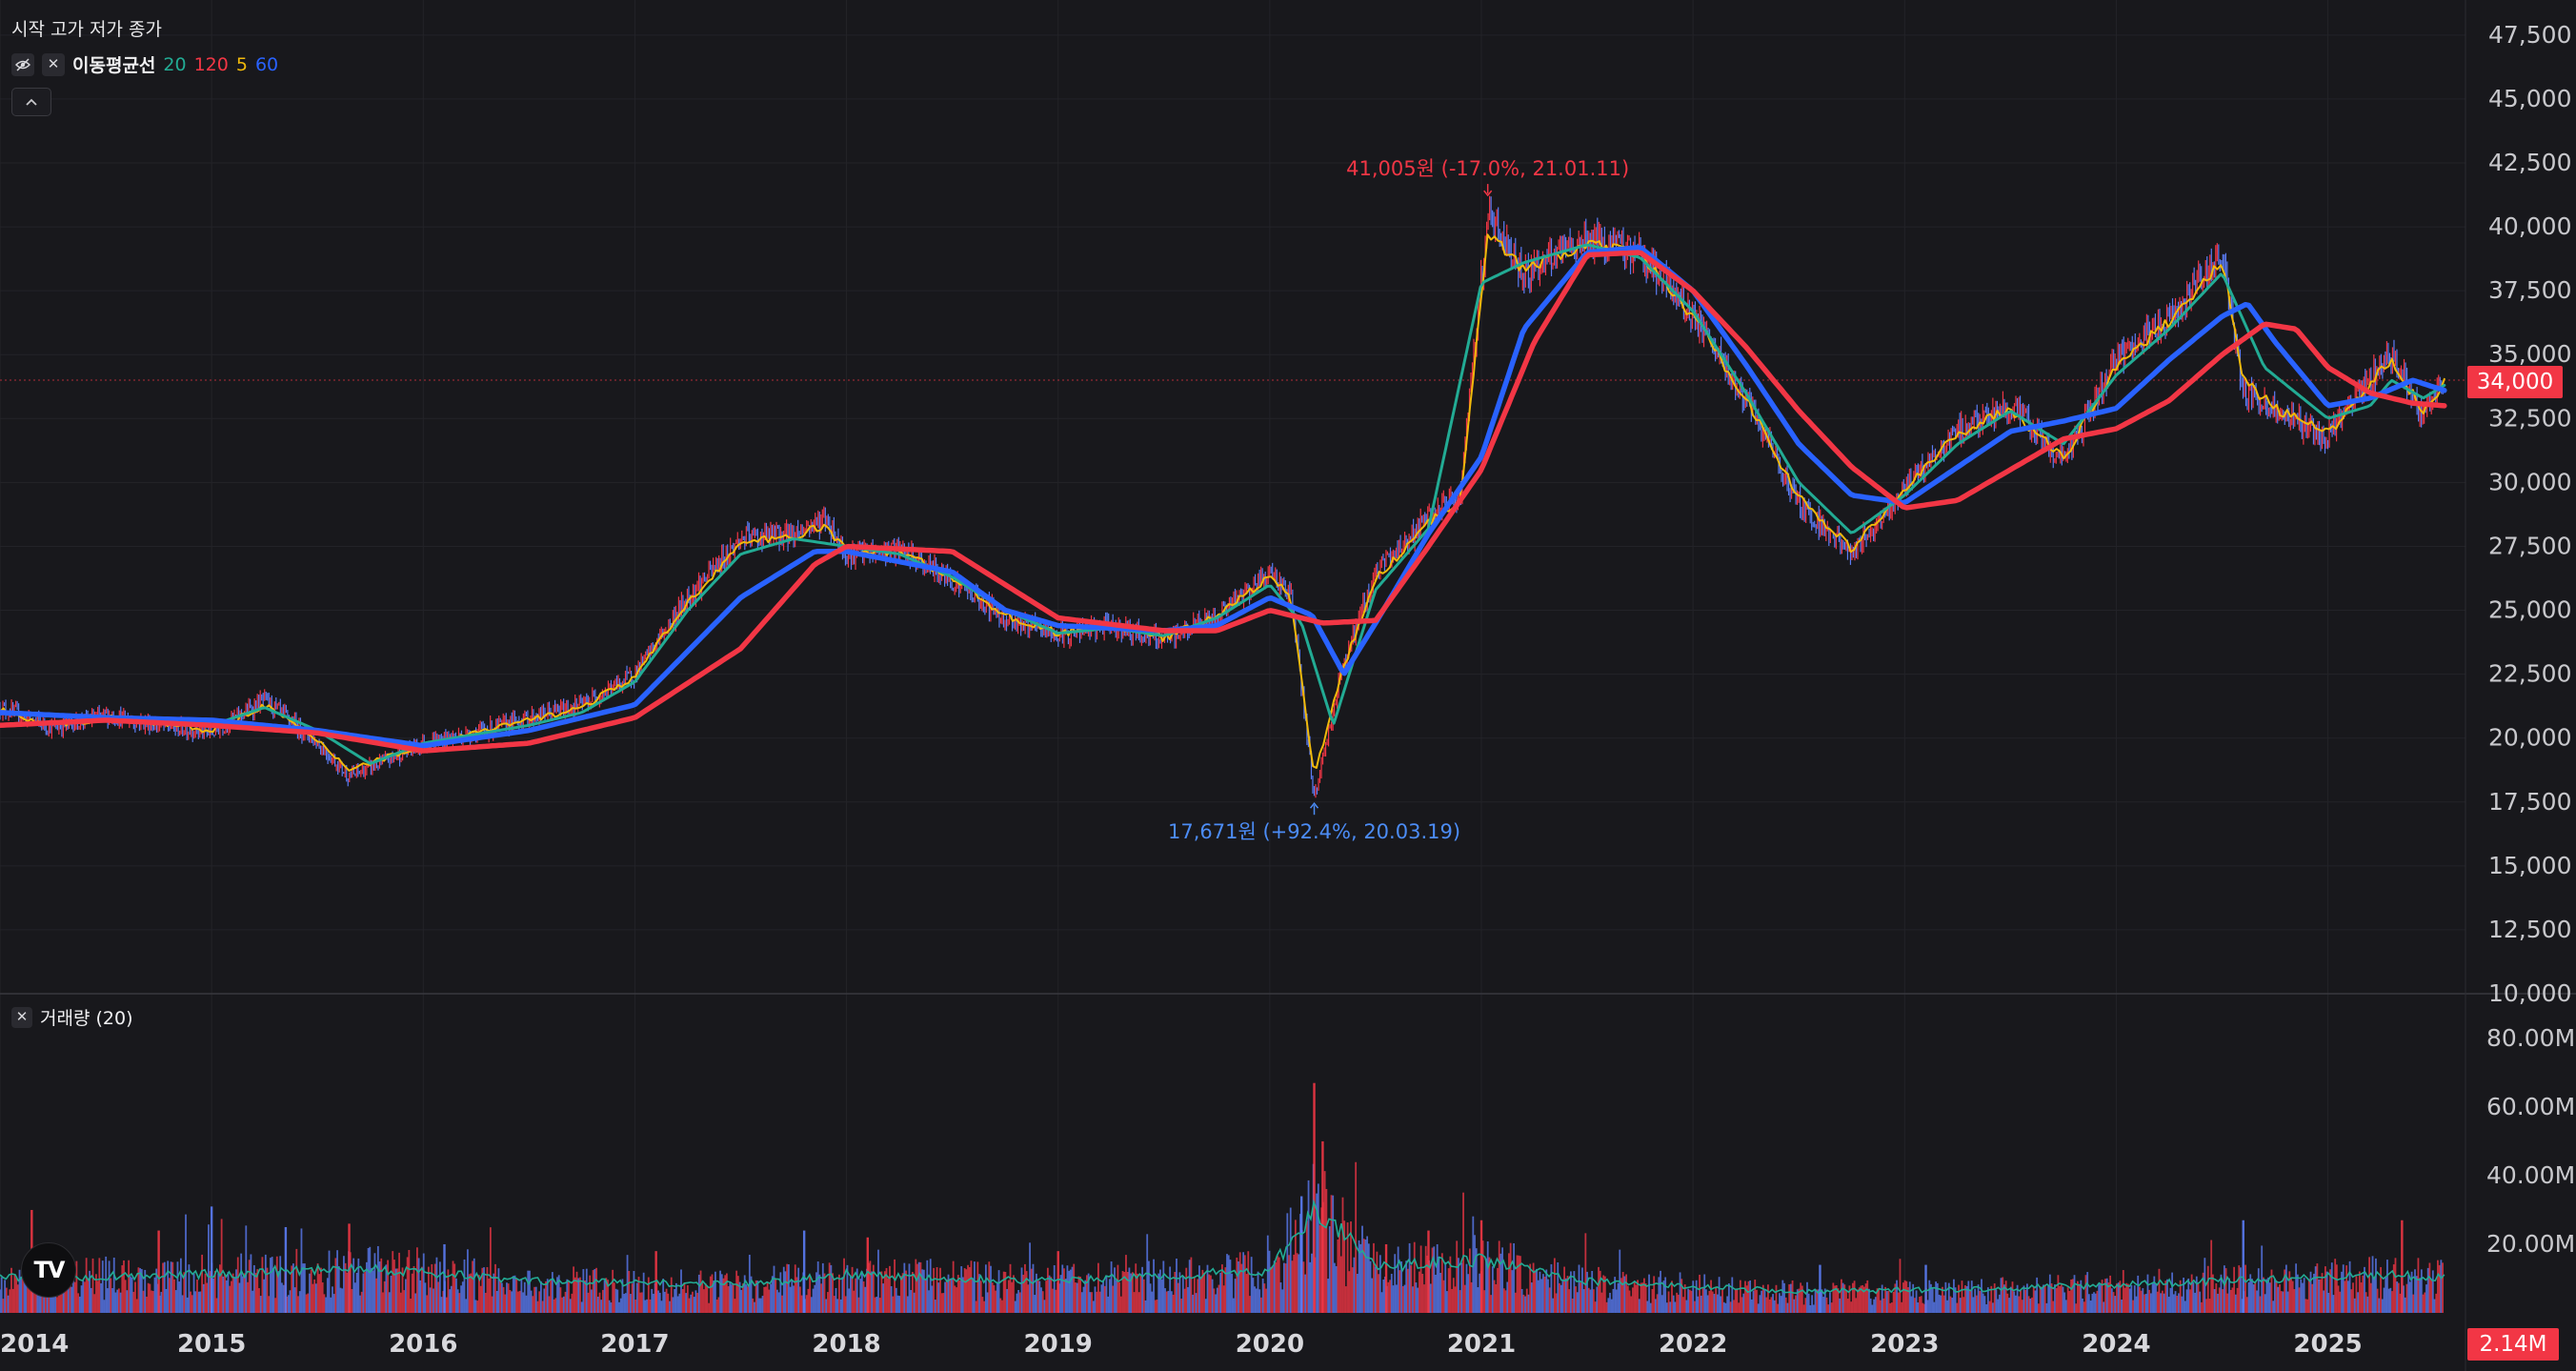 The width and height of the screenshot is (2576, 1371). Describe the element at coordinates (31, 102) in the screenshot. I see `chevron-up-icon` at that location.